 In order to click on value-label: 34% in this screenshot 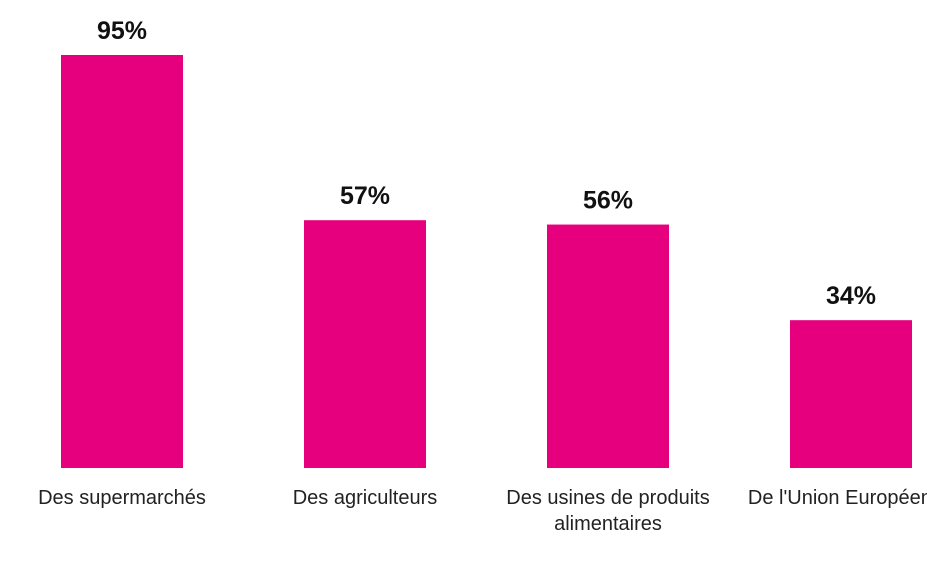, I will do `click(851, 296)`.